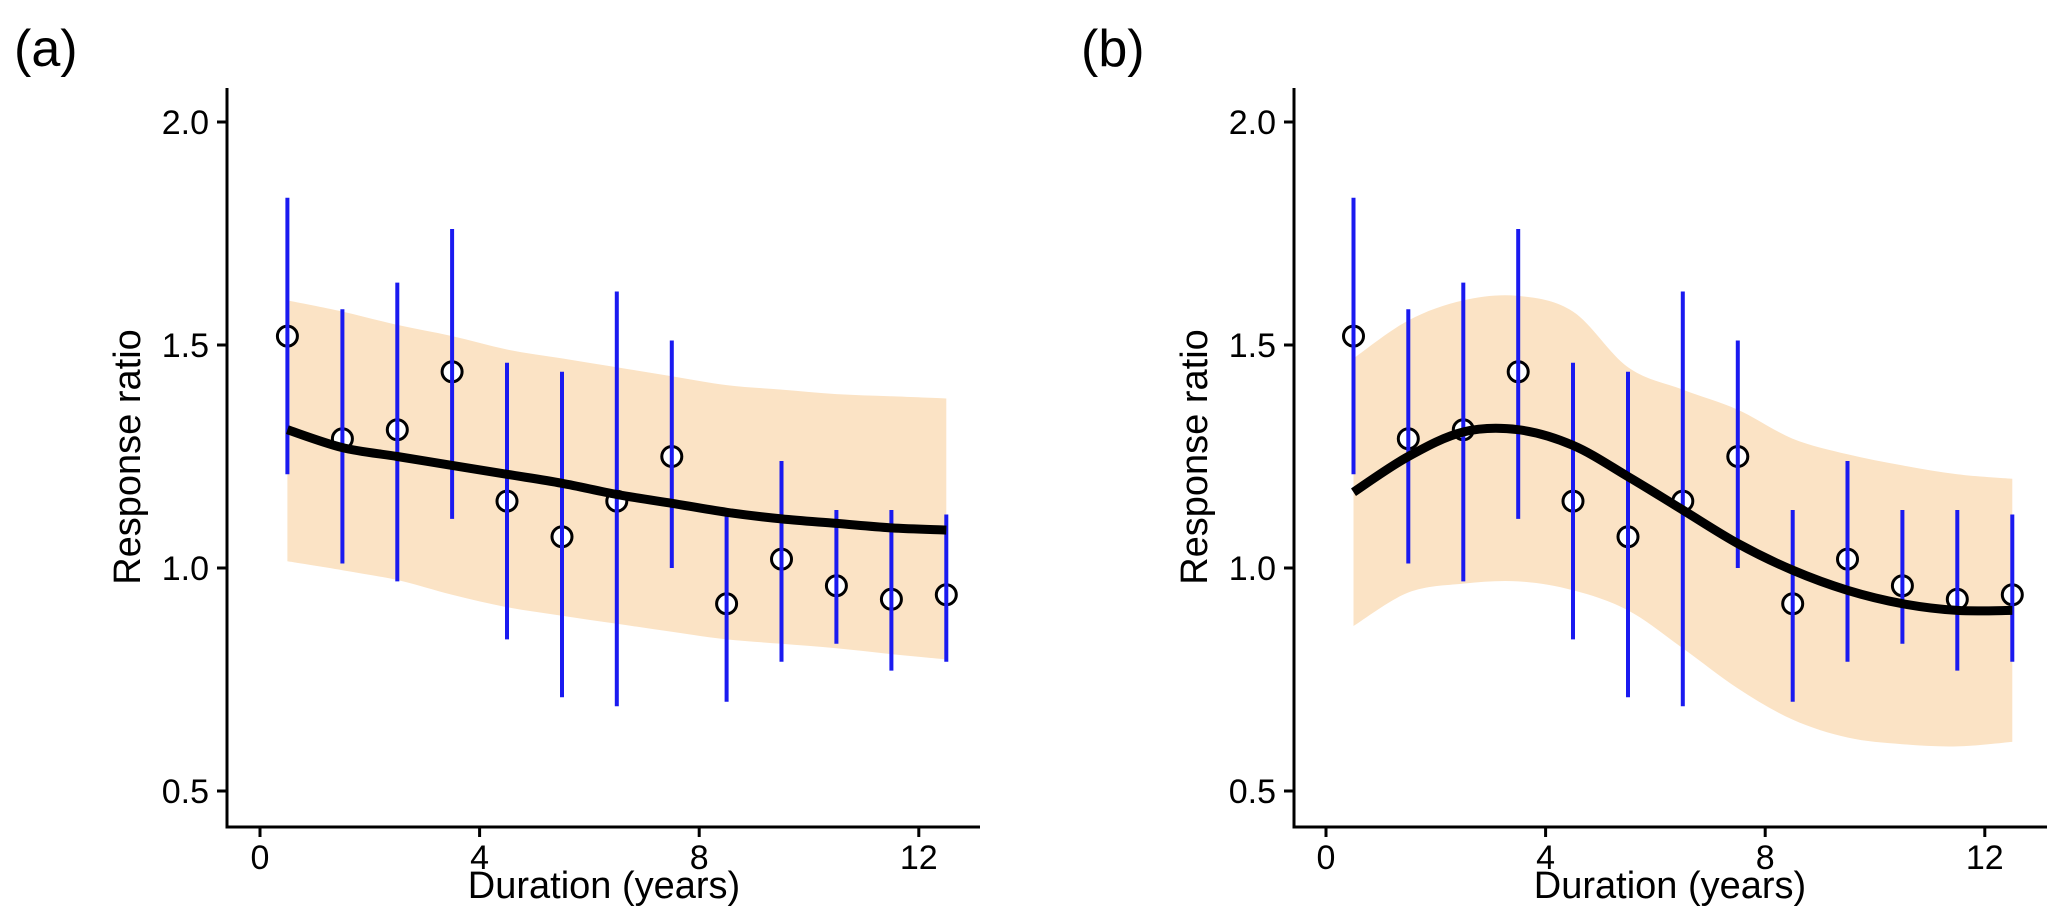 This screenshot has width=2067, height=921. What do you see at coordinates (128, 457) in the screenshot?
I see `panel-a-y-axis-title: Response ratio` at bounding box center [128, 457].